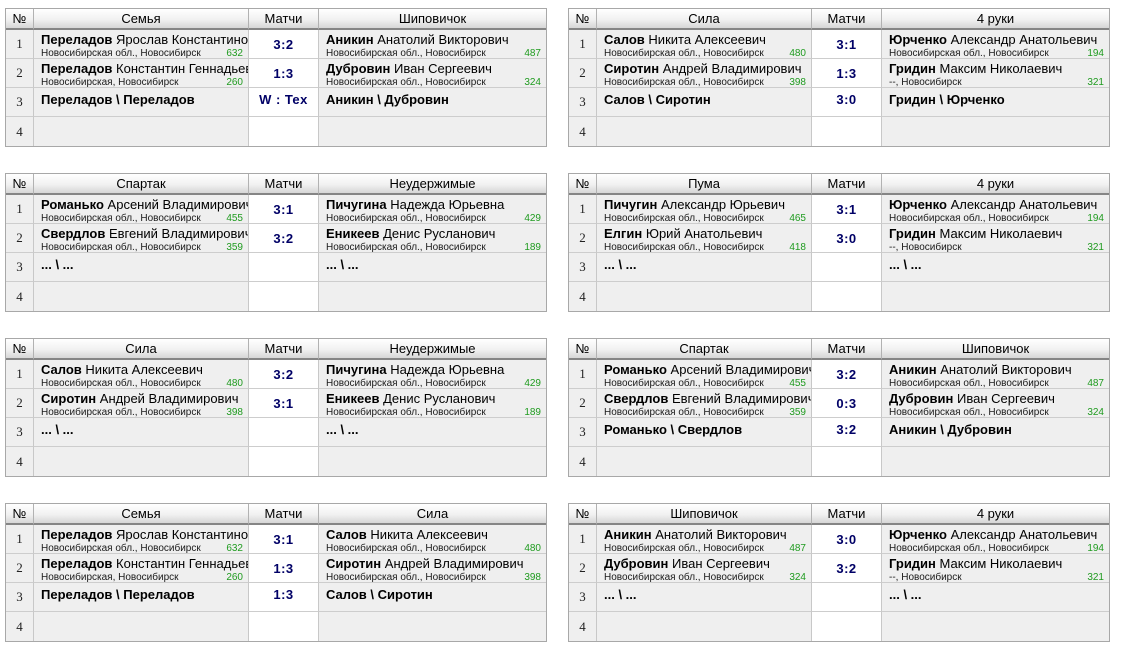 This screenshot has width=1121, height=653. What do you see at coordinates (141, 597) in the screenshot?
I see `player-cell: Переладов \ Переладов` at bounding box center [141, 597].